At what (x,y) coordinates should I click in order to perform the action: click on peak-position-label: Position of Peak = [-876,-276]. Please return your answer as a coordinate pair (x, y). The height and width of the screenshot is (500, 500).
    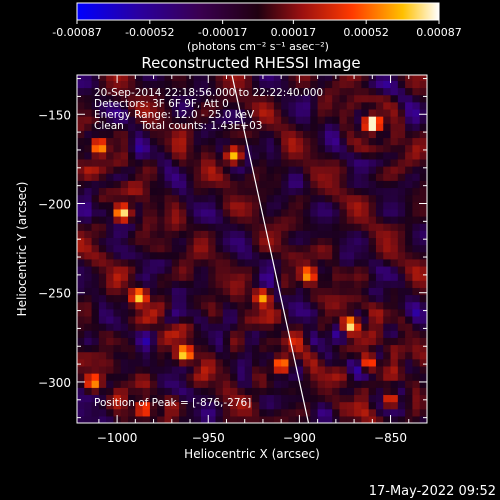
    Looking at the image, I should click on (173, 403).